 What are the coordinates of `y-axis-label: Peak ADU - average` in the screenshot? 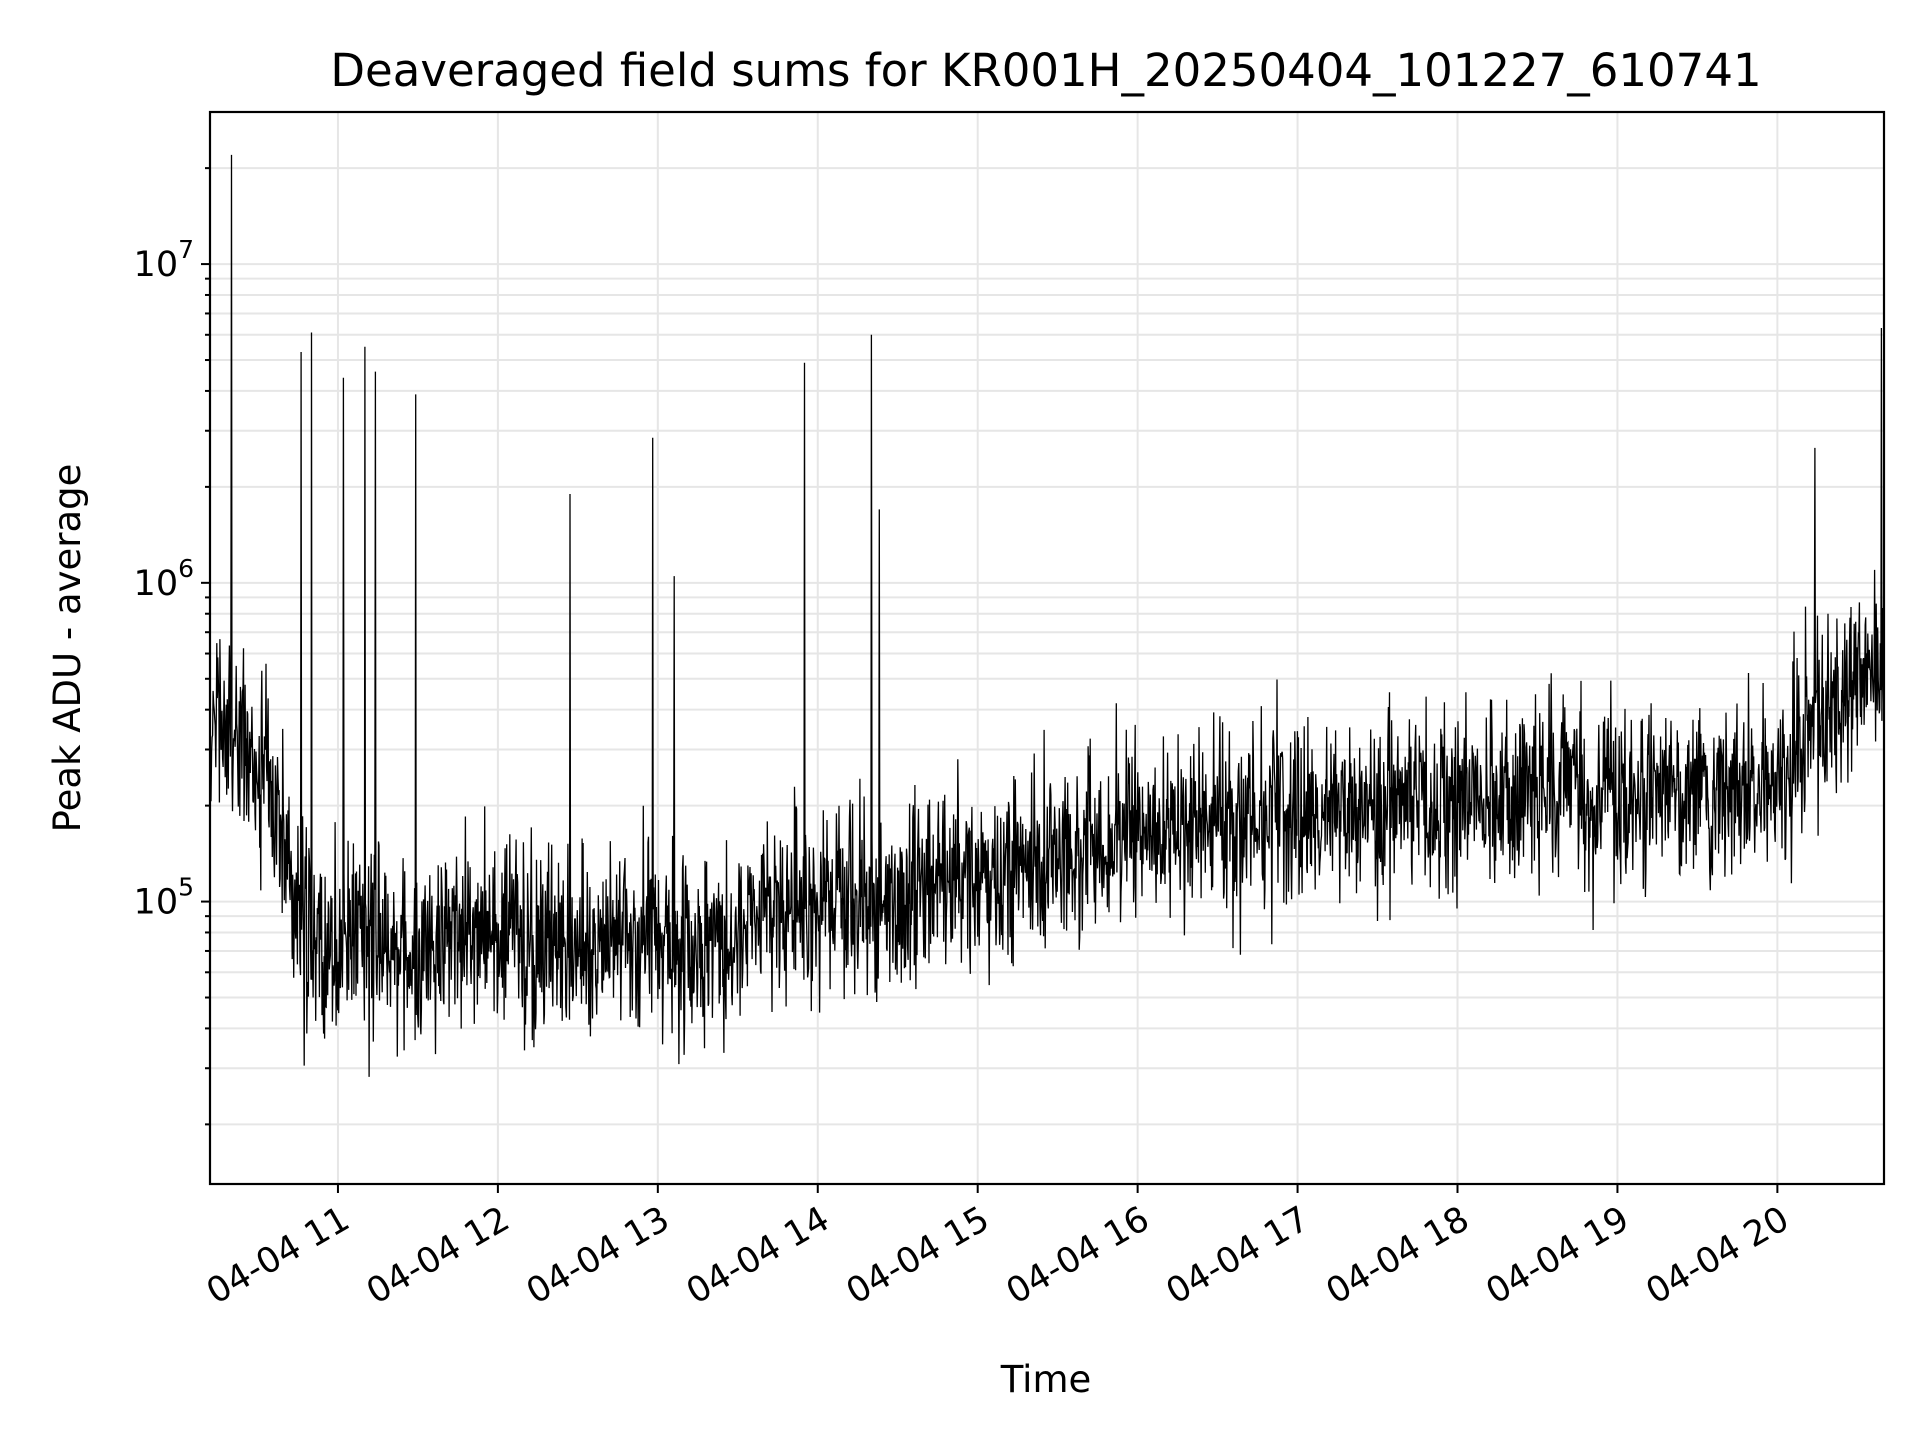 It's located at (67, 648).